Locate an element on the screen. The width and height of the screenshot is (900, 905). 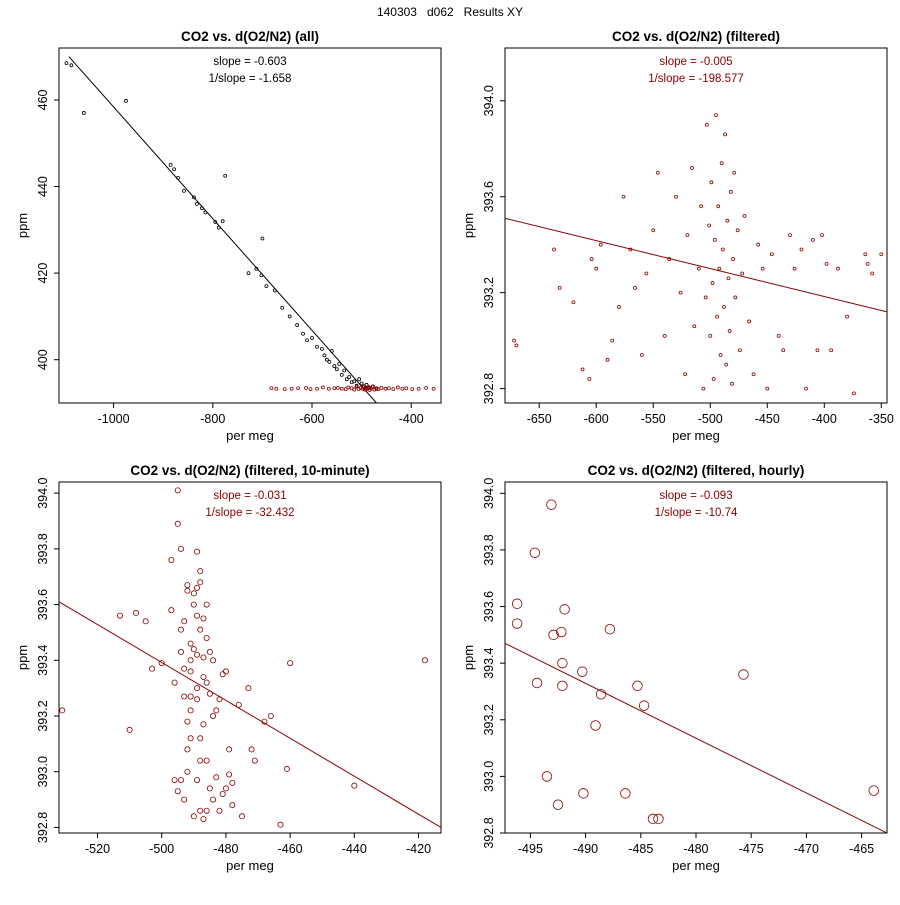
y-axis-label: ppm is located at coordinates (468, 225).